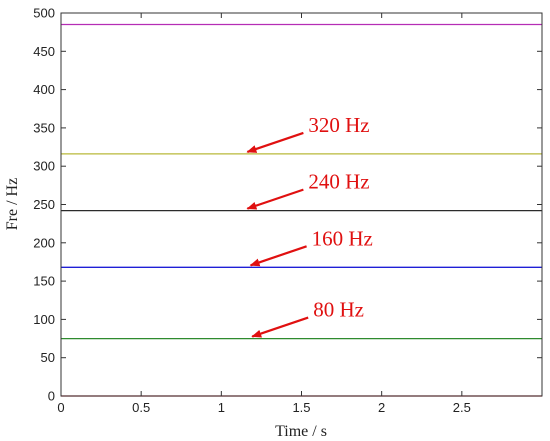 The image size is (550, 441). Describe the element at coordinates (51, 396) in the screenshot. I see `y-tick-label: 0` at that location.